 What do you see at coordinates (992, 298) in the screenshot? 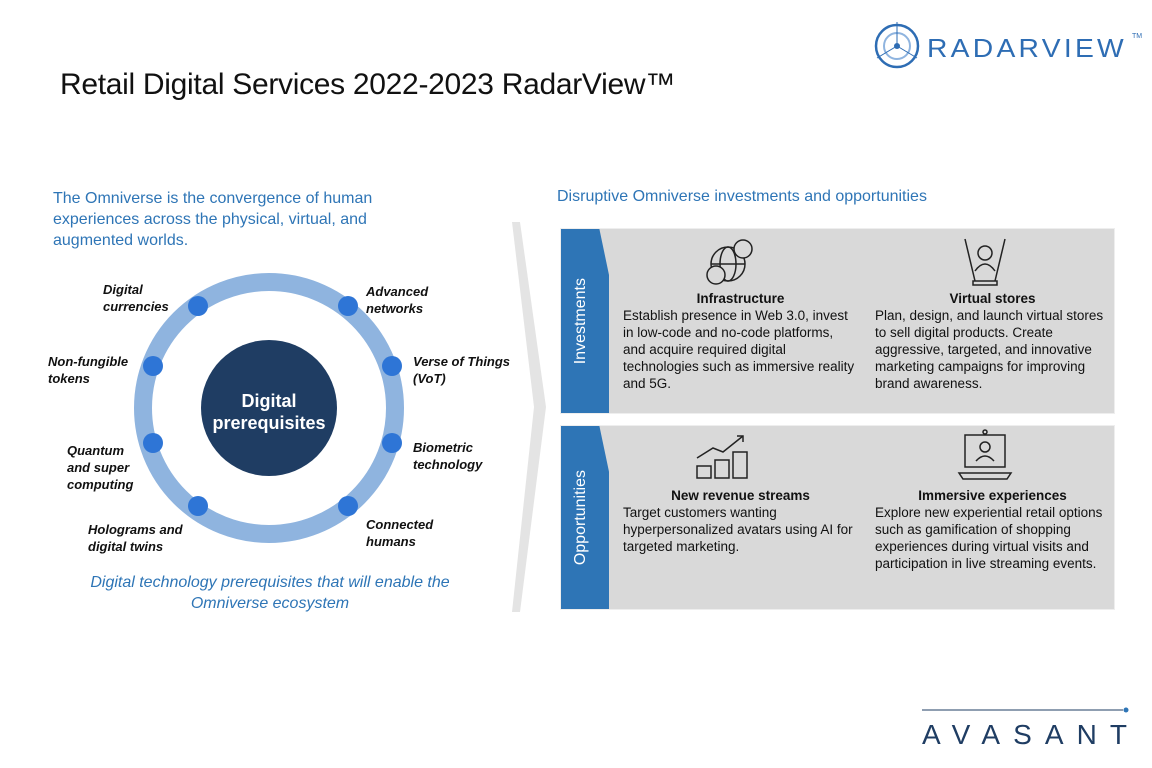
I see `item-title: Virtual stores` at bounding box center [992, 298].